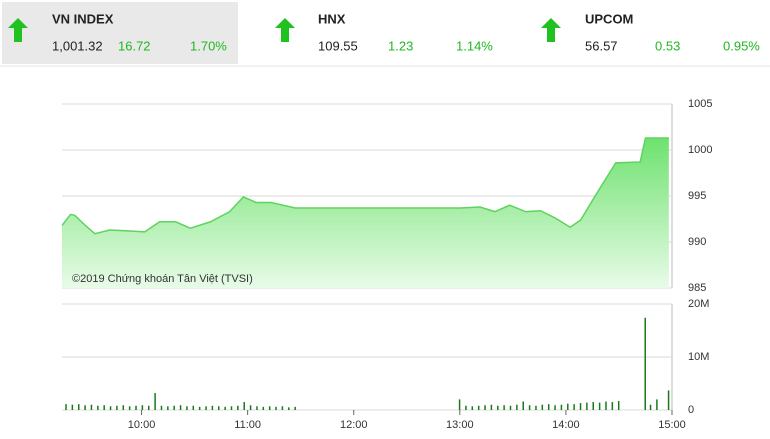 The image size is (770, 439). What do you see at coordinates (208, 45) in the screenshot?
I see `ticker-percent: 1.70%` at bounding box center [208, 45].